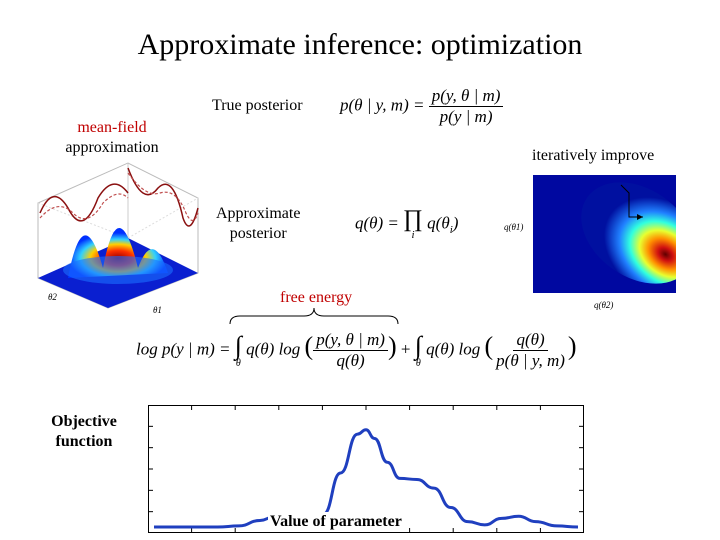 The height and width of the screenshot is (540, 720). Describe the element at coordinates (405, 349) in the screenshot. I see `plus-sign: +` at that location.